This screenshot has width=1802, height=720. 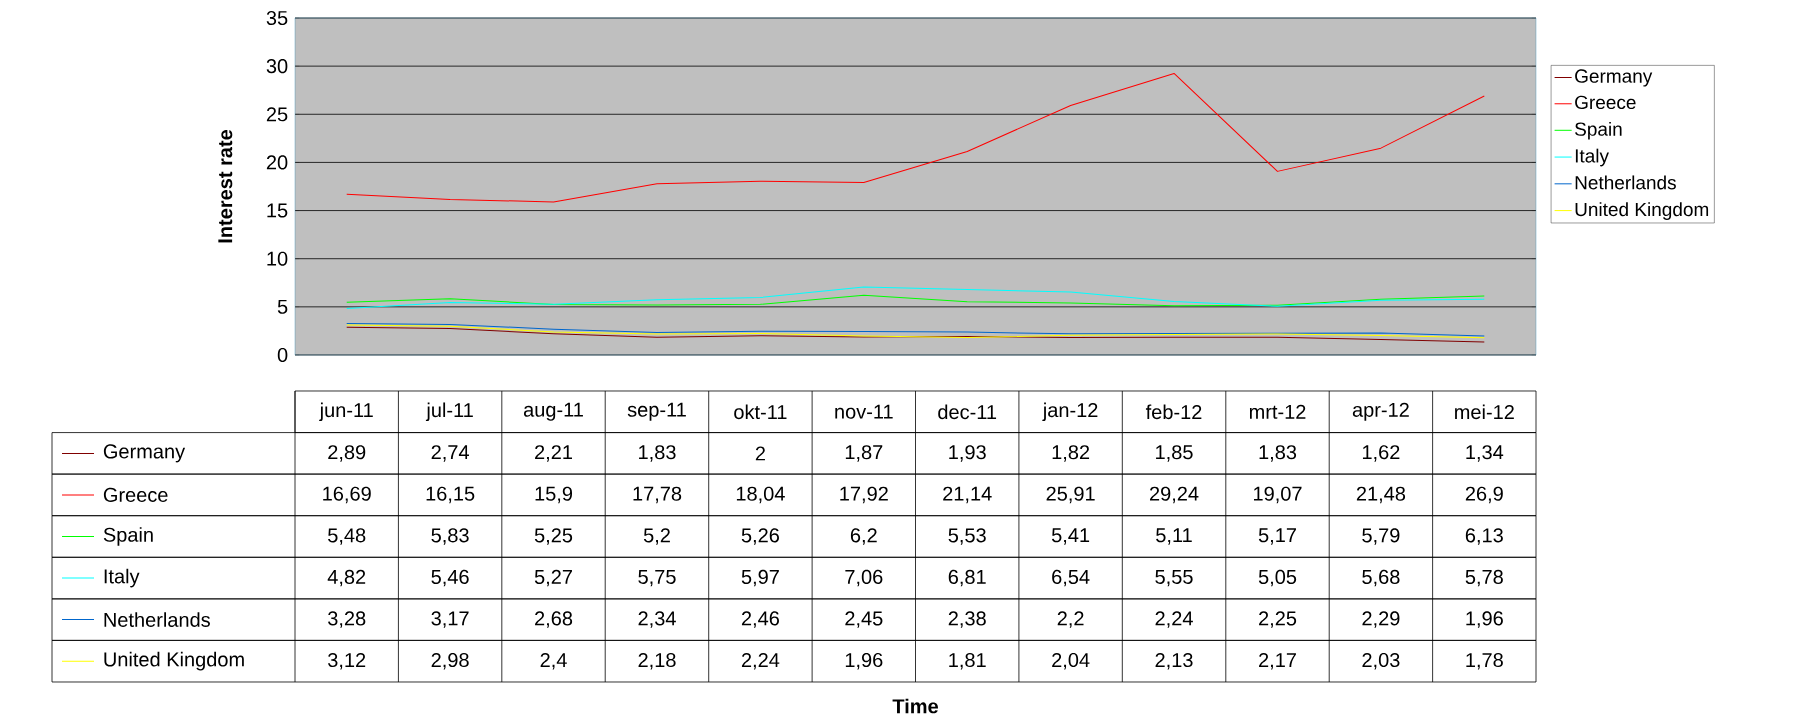 I want to click on data-label: 19,07, so click(x=1278, y=495).